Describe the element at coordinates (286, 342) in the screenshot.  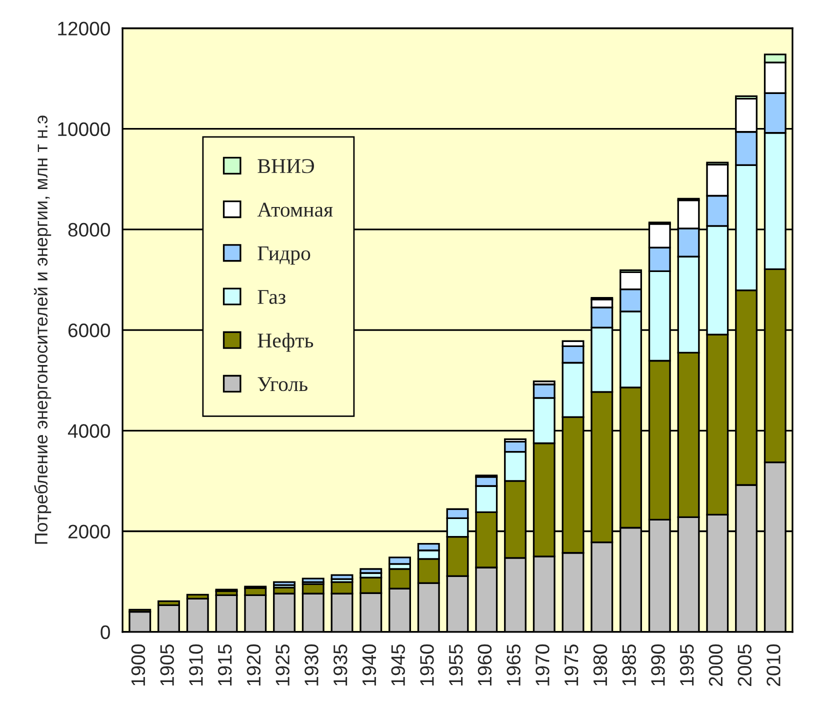
I see `legend-label: Нефть` at that location.